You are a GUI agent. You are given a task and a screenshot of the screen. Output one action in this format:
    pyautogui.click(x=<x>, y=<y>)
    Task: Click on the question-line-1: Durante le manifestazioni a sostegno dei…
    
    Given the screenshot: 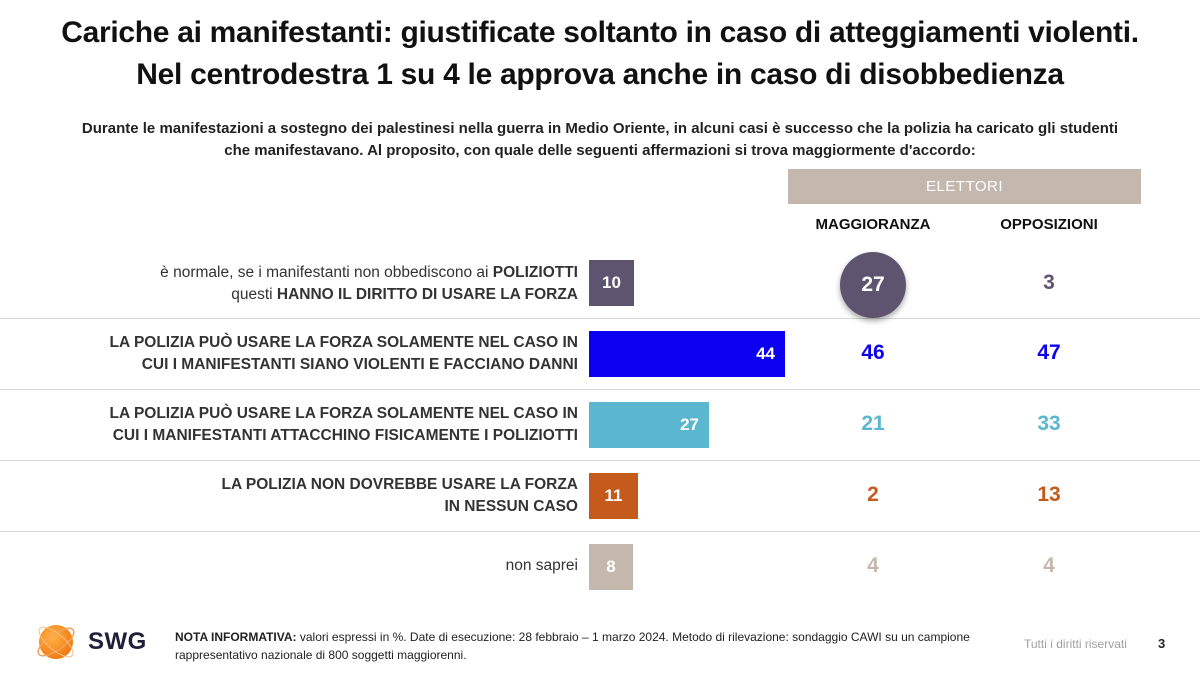 What is the action you would take?
    pyautogui.click(x=600, y=128)
    